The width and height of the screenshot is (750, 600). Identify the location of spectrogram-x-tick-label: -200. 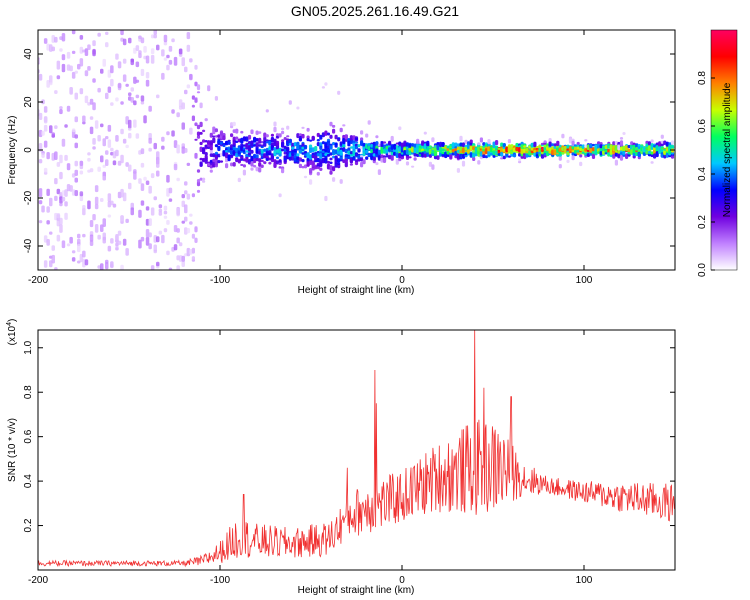
(38, 280).